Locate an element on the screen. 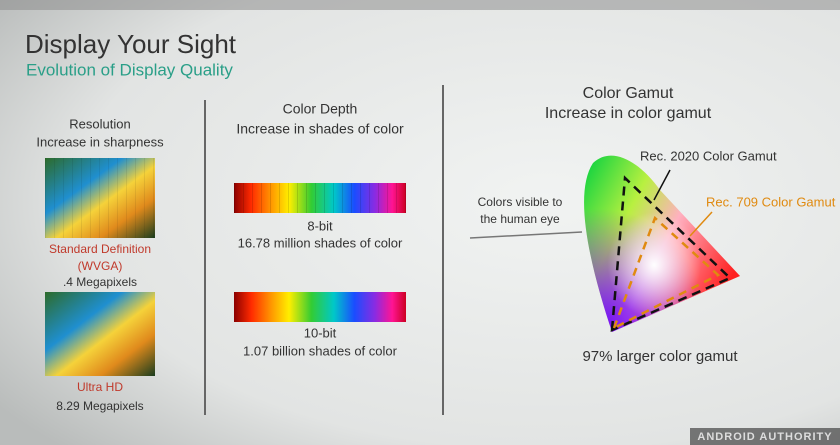  gamut-diagram is located at coordinates (604, 243).